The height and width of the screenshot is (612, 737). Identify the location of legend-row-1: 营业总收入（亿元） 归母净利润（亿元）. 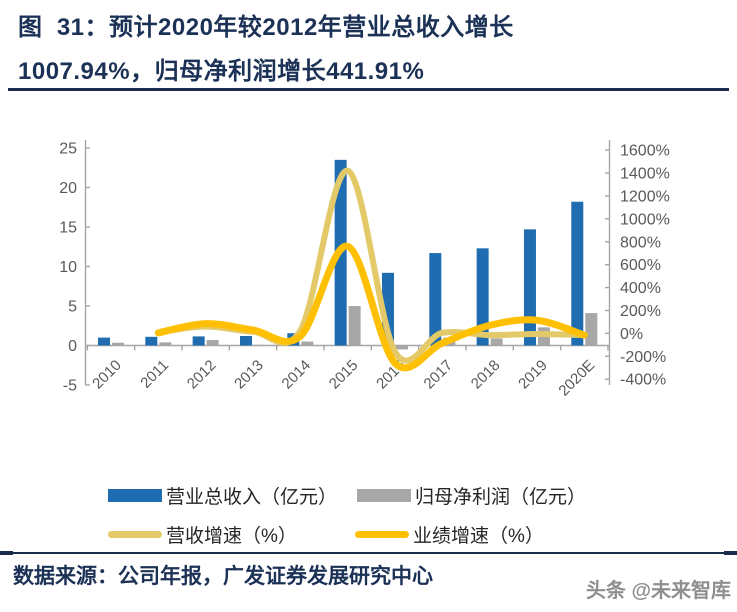
(368, 495).